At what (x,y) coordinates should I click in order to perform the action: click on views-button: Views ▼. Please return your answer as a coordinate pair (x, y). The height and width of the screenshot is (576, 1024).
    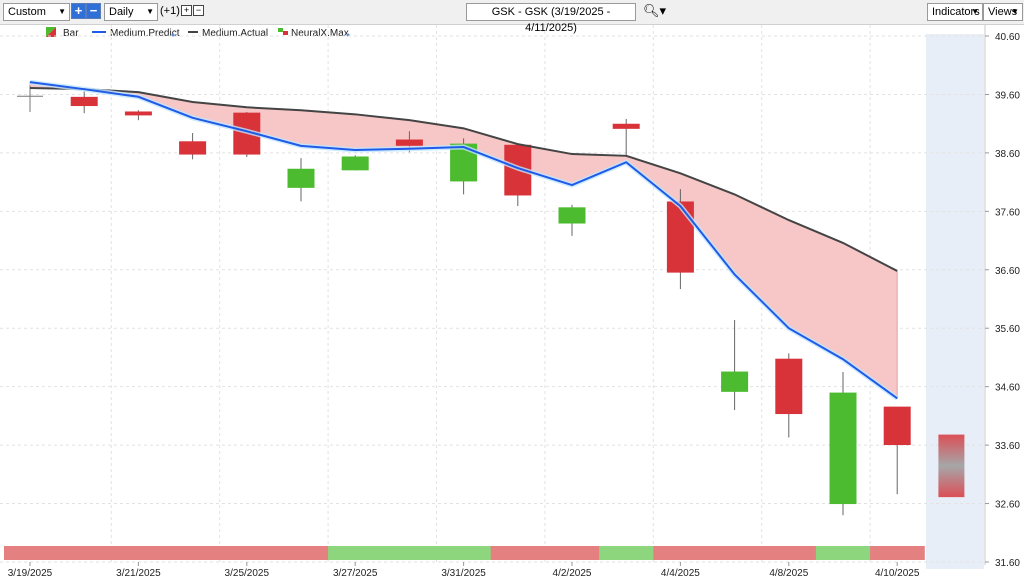
    Looking at the image, I should click on (1003, 12).